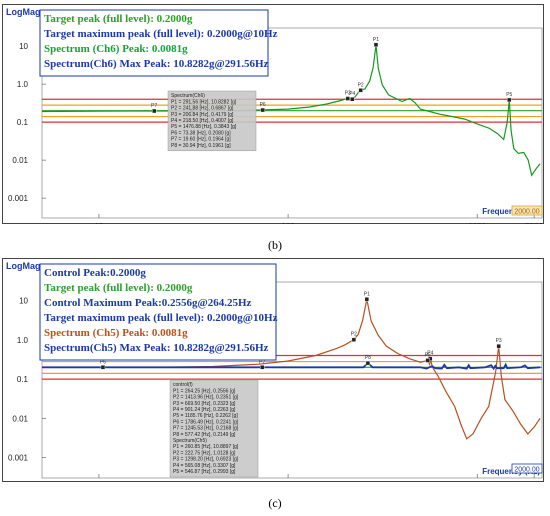 The height and width of the screenshot is (516, 550). What do you see at coordinates (204, 410) in the screenshot?
I see `peak-list-line: P4 = 901.24 [Hz], 0.2263 [g]` at bounding box center [204, 410].